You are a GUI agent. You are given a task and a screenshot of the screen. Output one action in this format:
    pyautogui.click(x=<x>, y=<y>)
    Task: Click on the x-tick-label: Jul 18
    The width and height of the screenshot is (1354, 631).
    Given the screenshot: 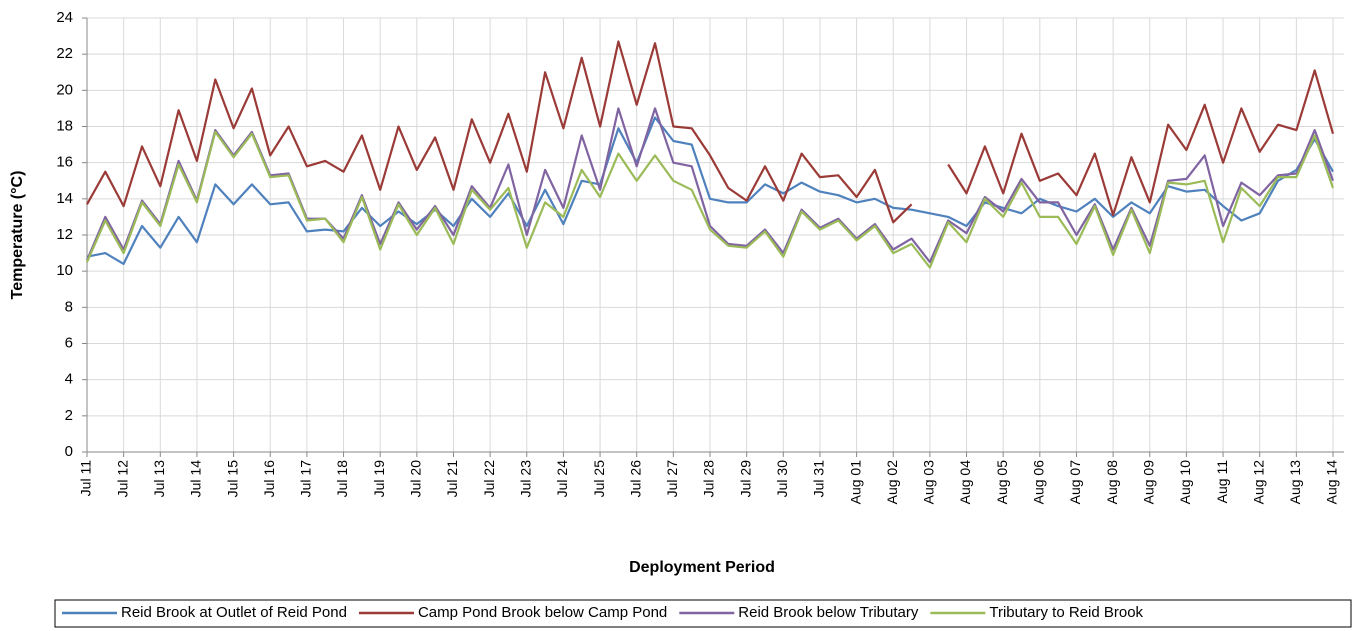 What is the action you would take?
    pyautogui.click(x=342, y=479)
    